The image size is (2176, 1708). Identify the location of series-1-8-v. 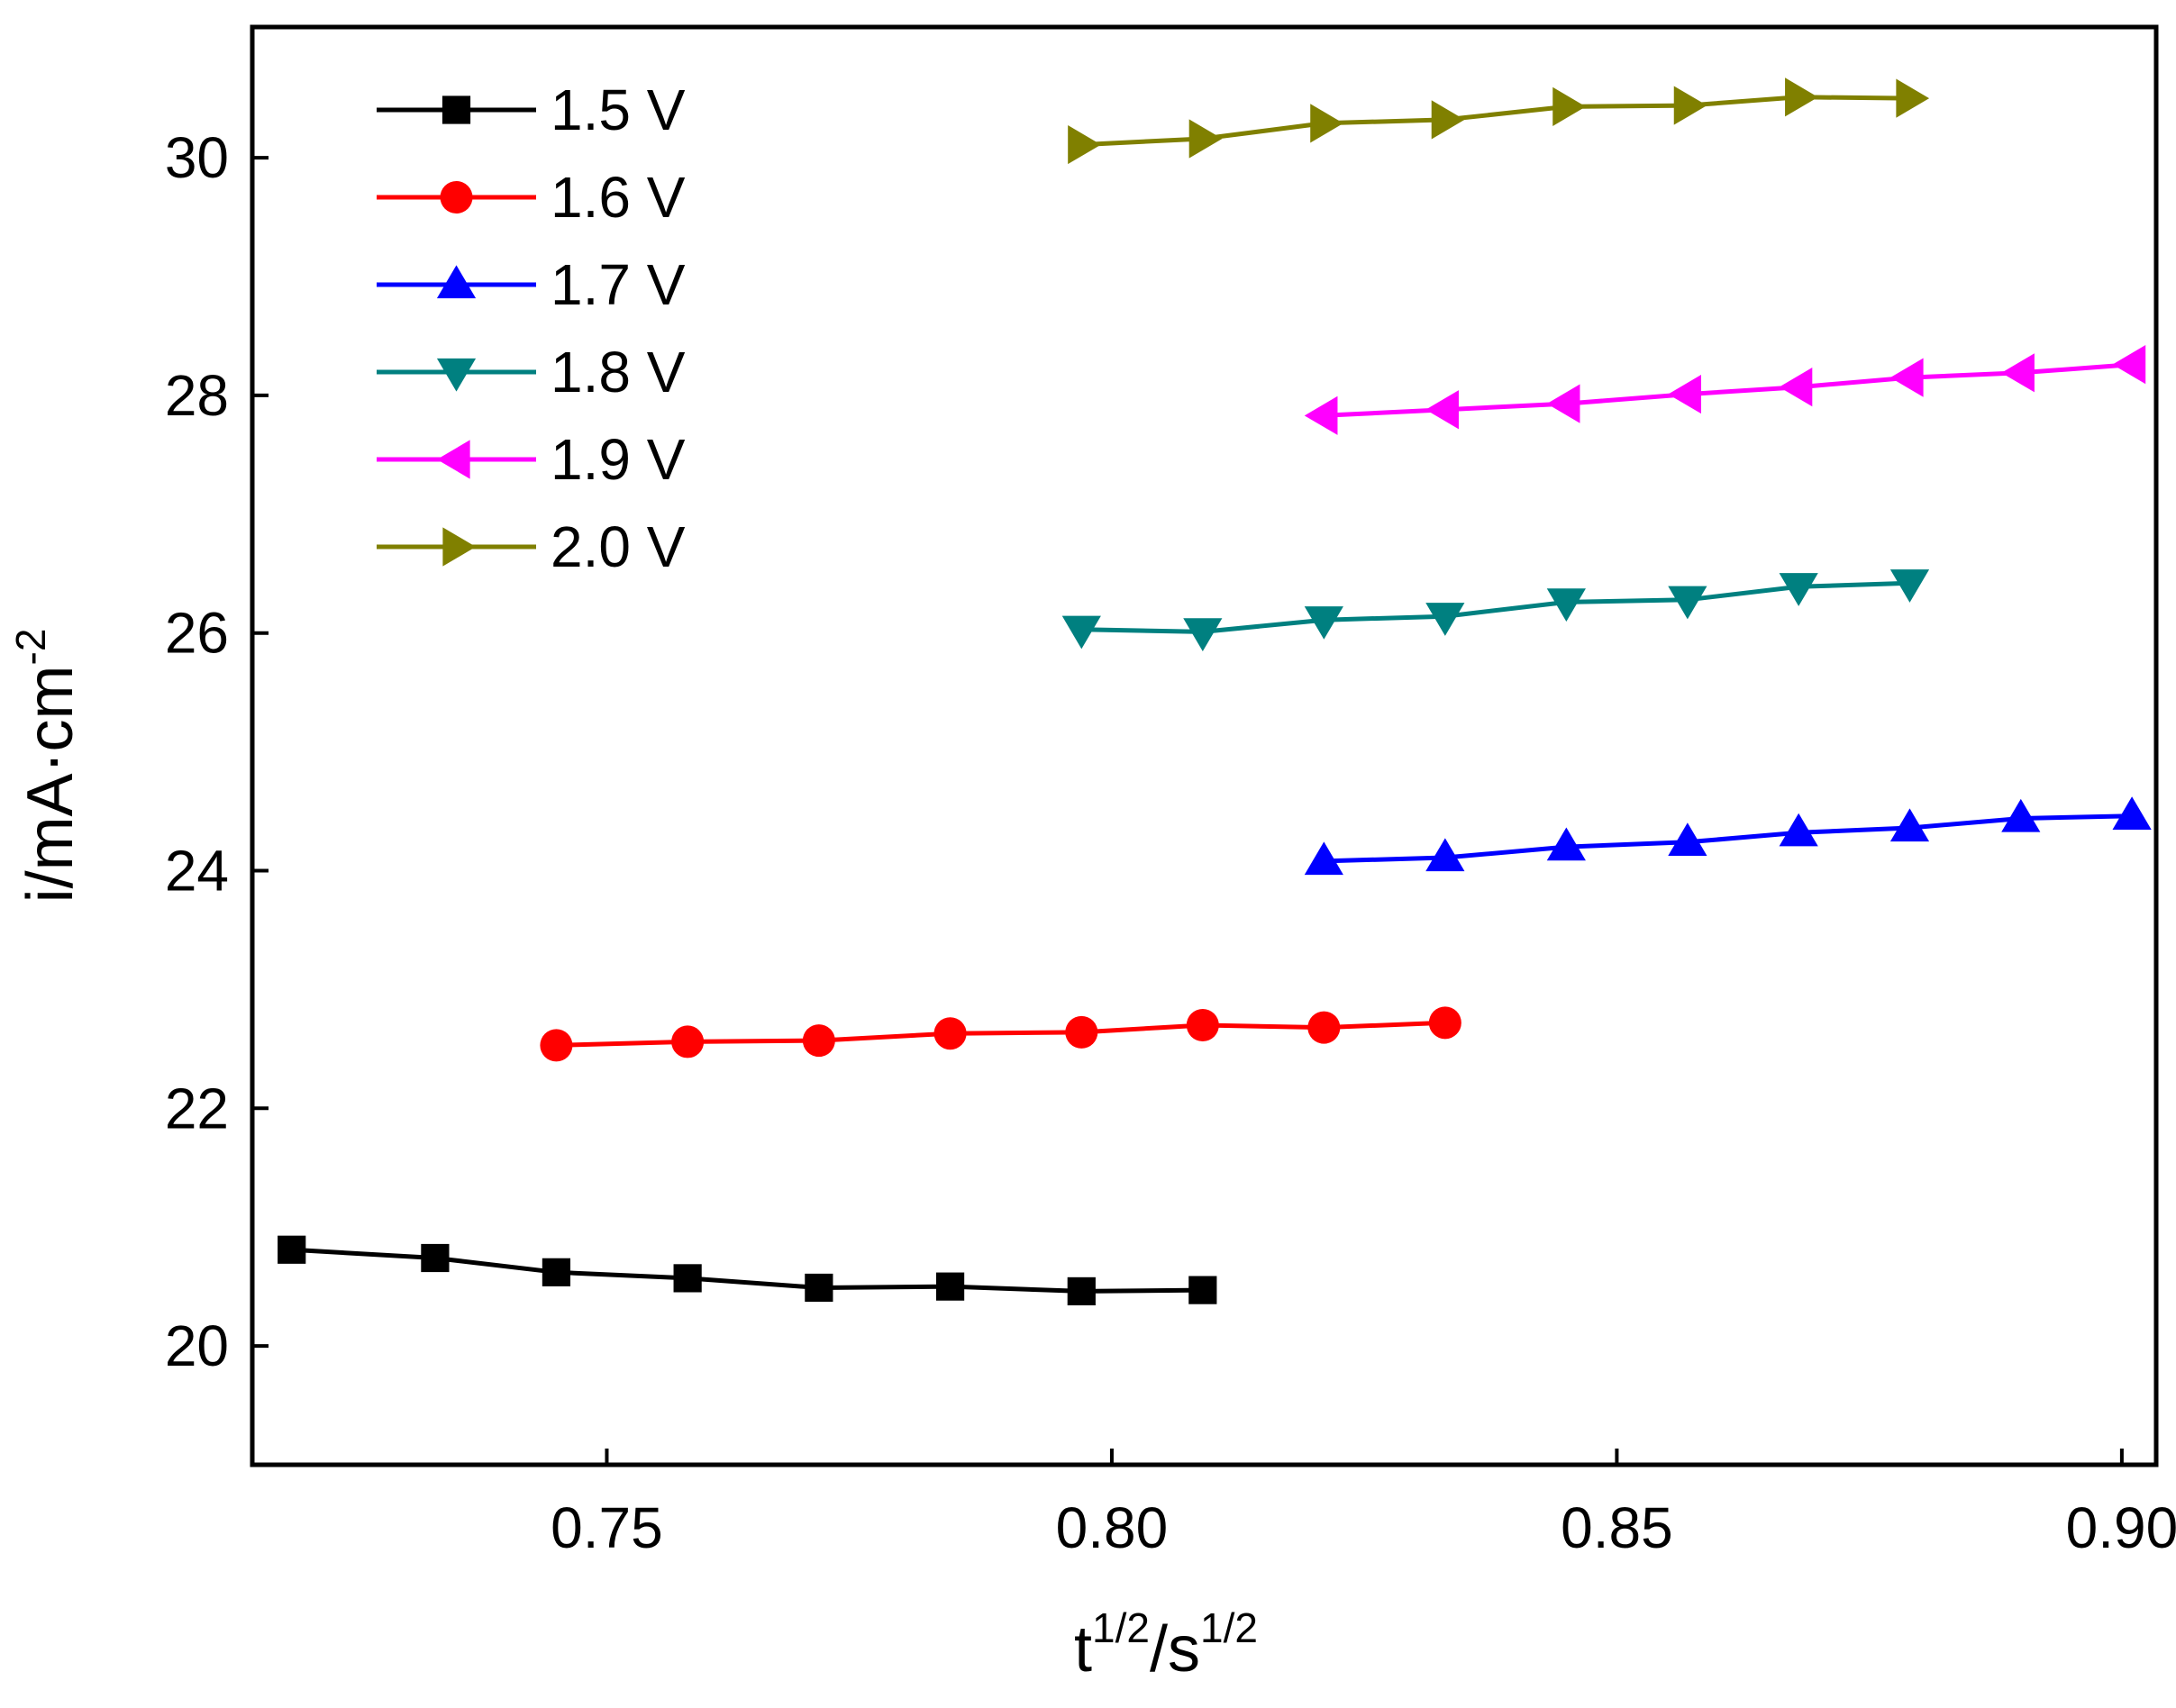
(1496, 610).